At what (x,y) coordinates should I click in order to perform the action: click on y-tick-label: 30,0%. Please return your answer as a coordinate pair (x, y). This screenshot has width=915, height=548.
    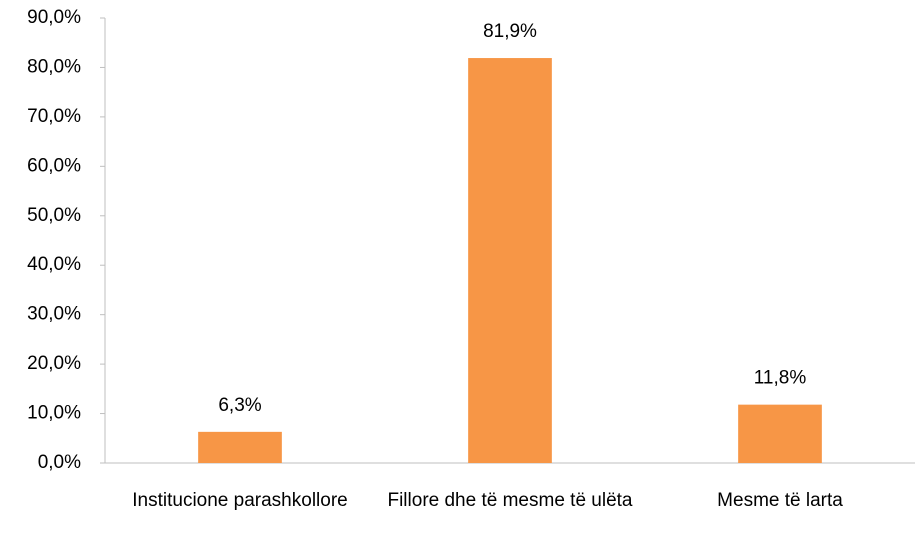
    Looking at the image, I should click on (54, 314).